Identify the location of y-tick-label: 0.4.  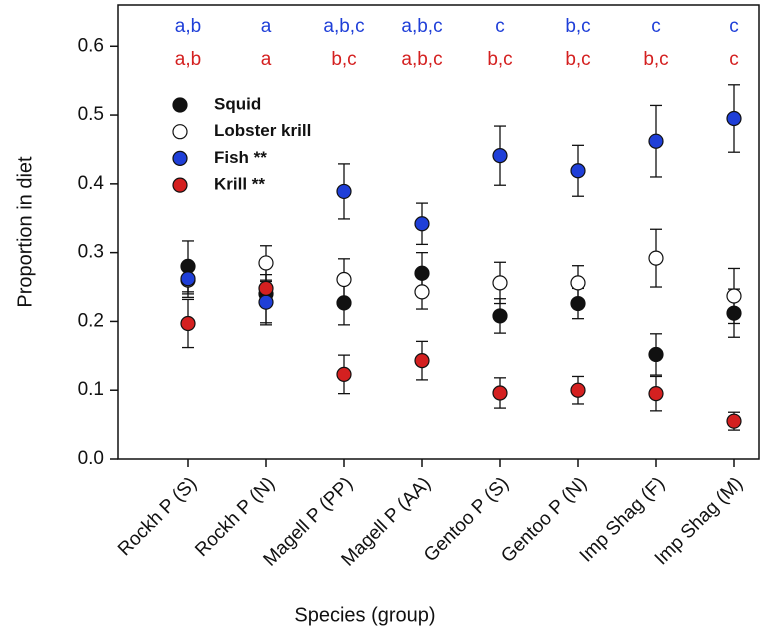
(91, 183).